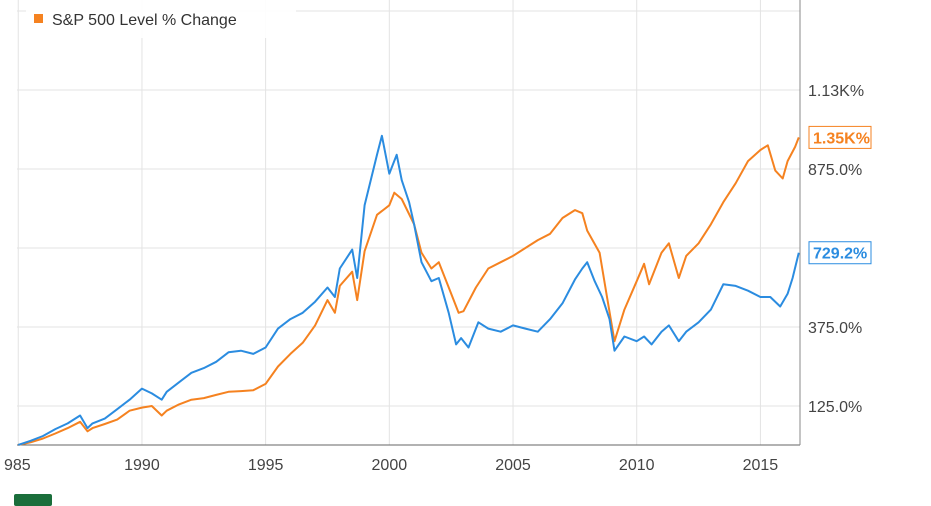 The image size is (931, 506). I want to click on x-tick-label: 2000, so click(390, 465).